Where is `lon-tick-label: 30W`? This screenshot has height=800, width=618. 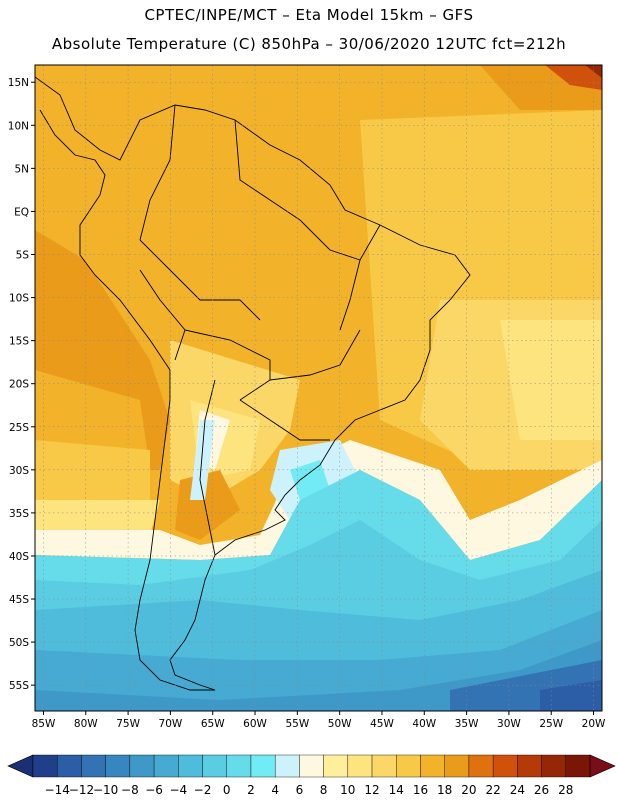
lon-tick-label: 30W is located at coordinates (509, 724).